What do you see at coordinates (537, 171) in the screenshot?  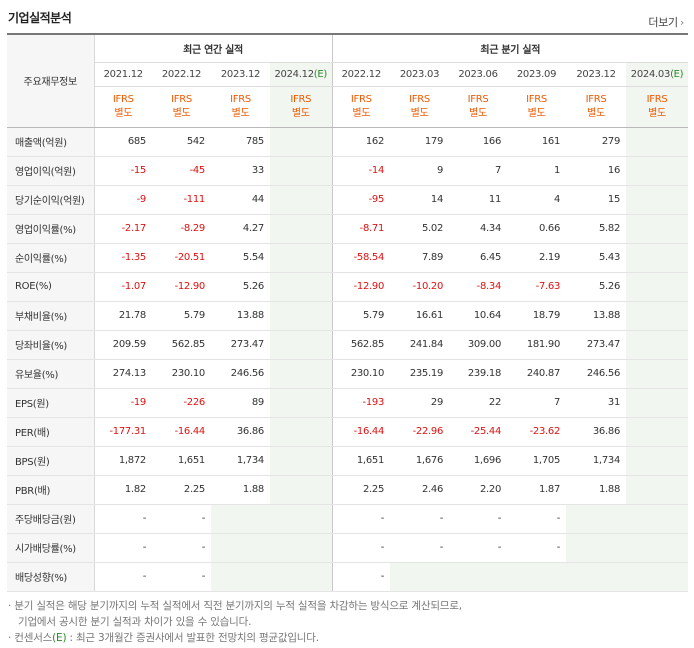 I see `table-cell: 1` at bounding box center [537, 171].